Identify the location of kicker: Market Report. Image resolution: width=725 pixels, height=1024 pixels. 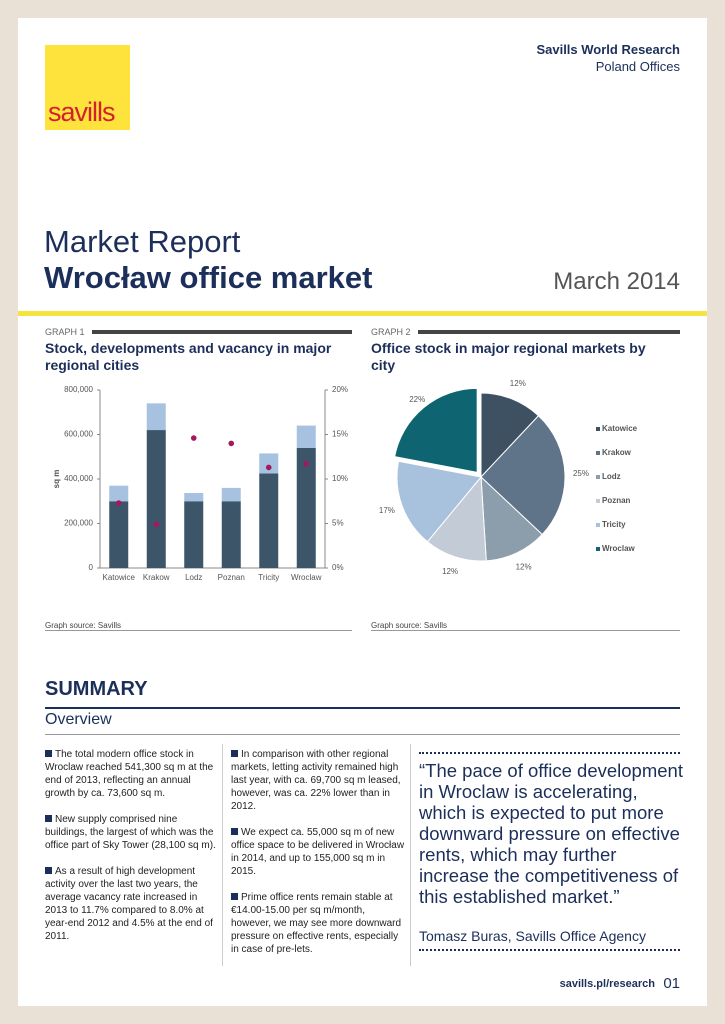
(142, 241).